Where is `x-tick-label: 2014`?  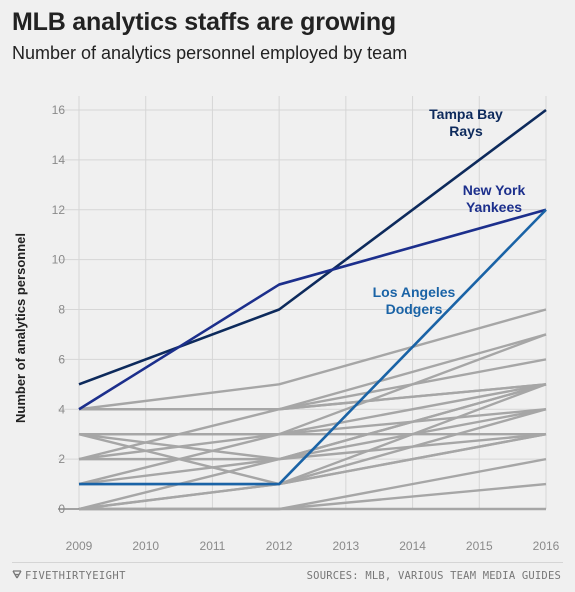 x-tick-label: 2014 is located at coordinates (412, 546).